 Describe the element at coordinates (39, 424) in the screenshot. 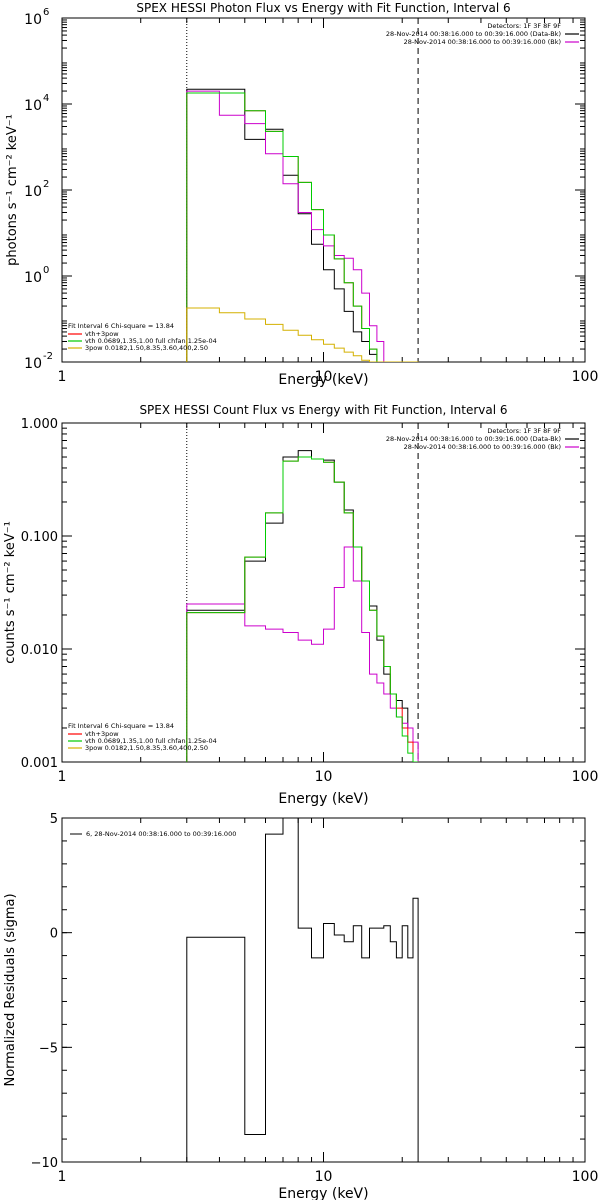

I see `y-tick-label: 1.000` at that location.